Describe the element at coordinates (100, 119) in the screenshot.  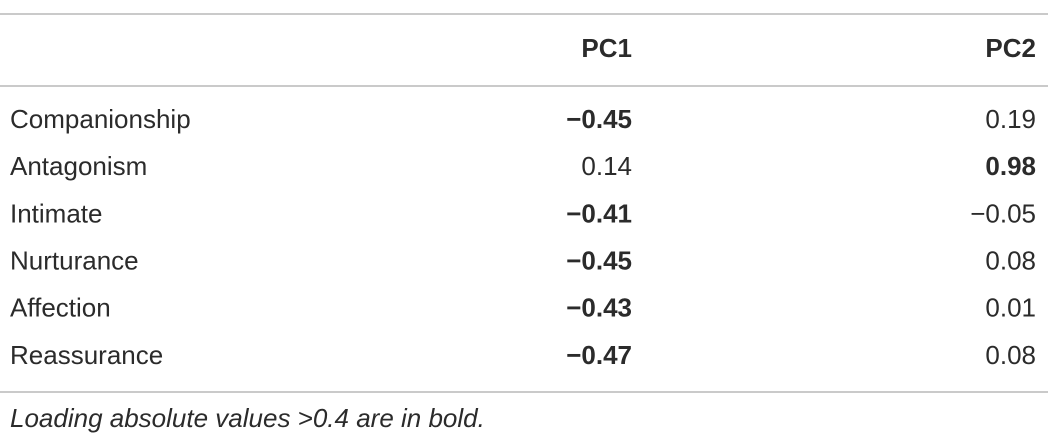
I see `row-label: Companionship` at that location.